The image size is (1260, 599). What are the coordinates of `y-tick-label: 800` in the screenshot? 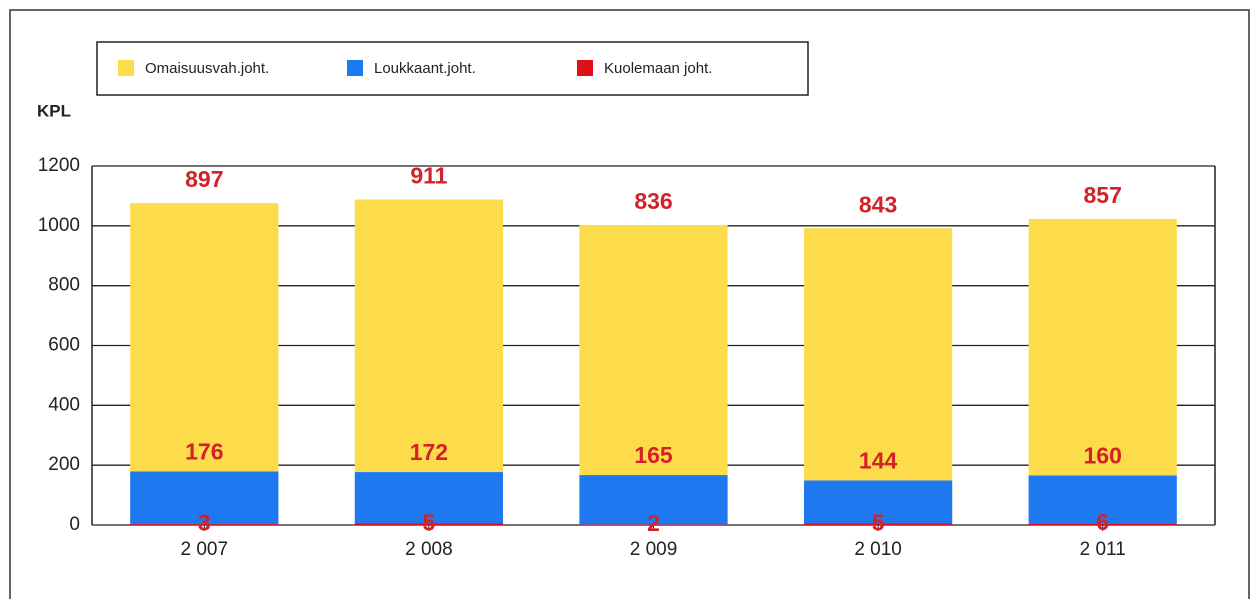 It's located at (64, 285).